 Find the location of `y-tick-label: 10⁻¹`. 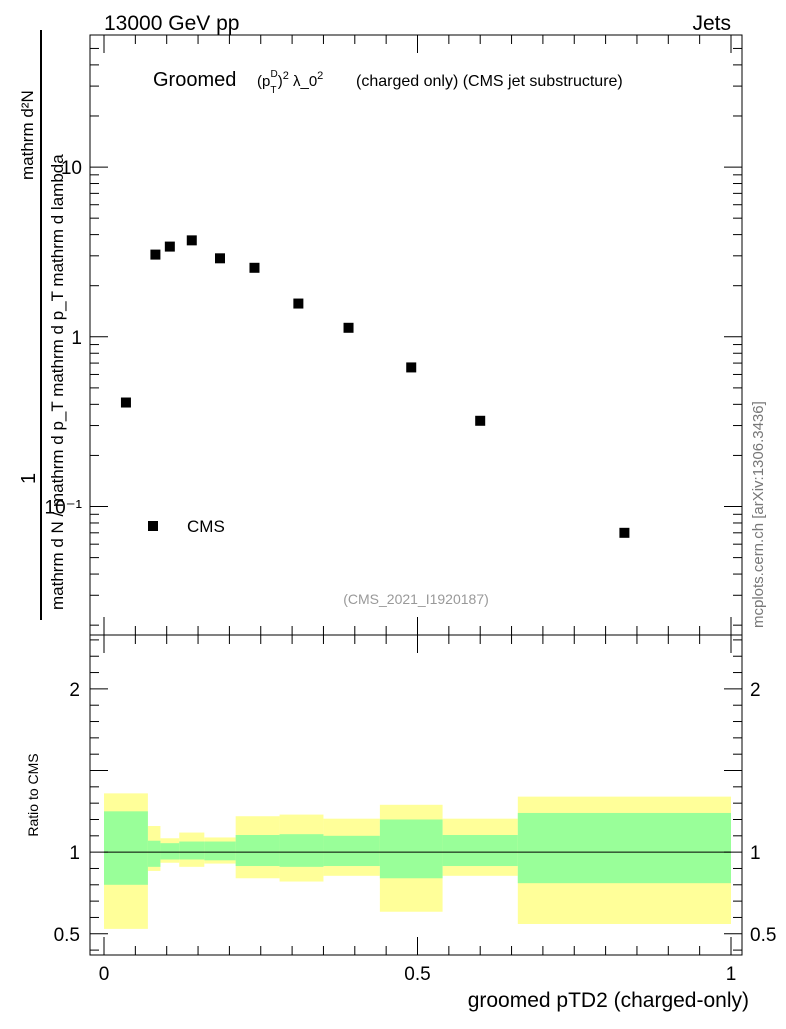

y-tick-label: 10⁻¹ is located at coordinates (64, 508).